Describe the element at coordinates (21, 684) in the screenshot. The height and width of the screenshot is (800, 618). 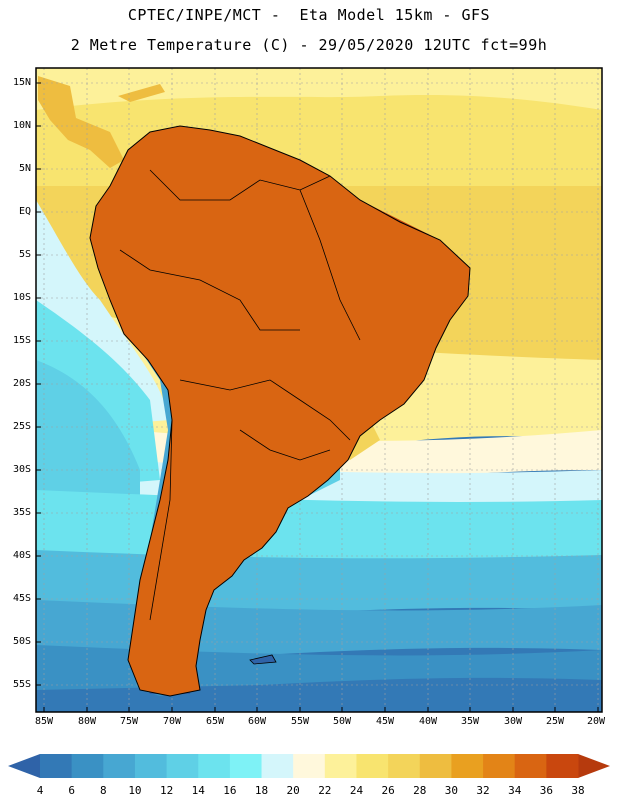
I see `lat-label: 55S` at that location.